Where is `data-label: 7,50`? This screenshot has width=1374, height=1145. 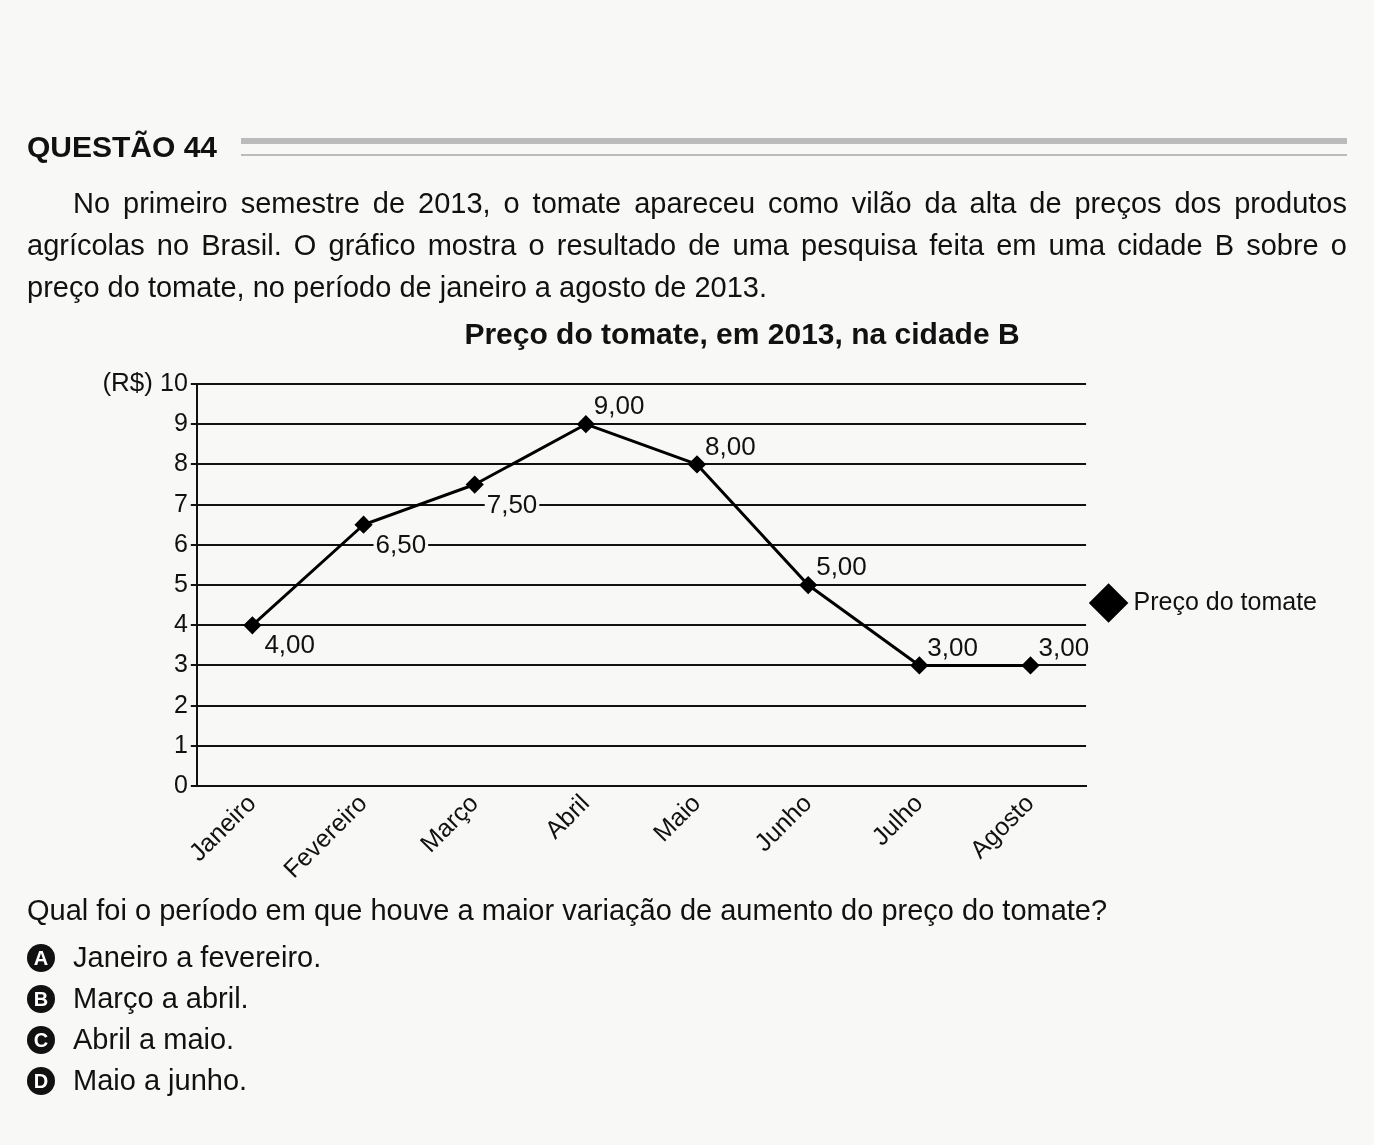 data-label: 7,50 is located at coordinates (512, 503).